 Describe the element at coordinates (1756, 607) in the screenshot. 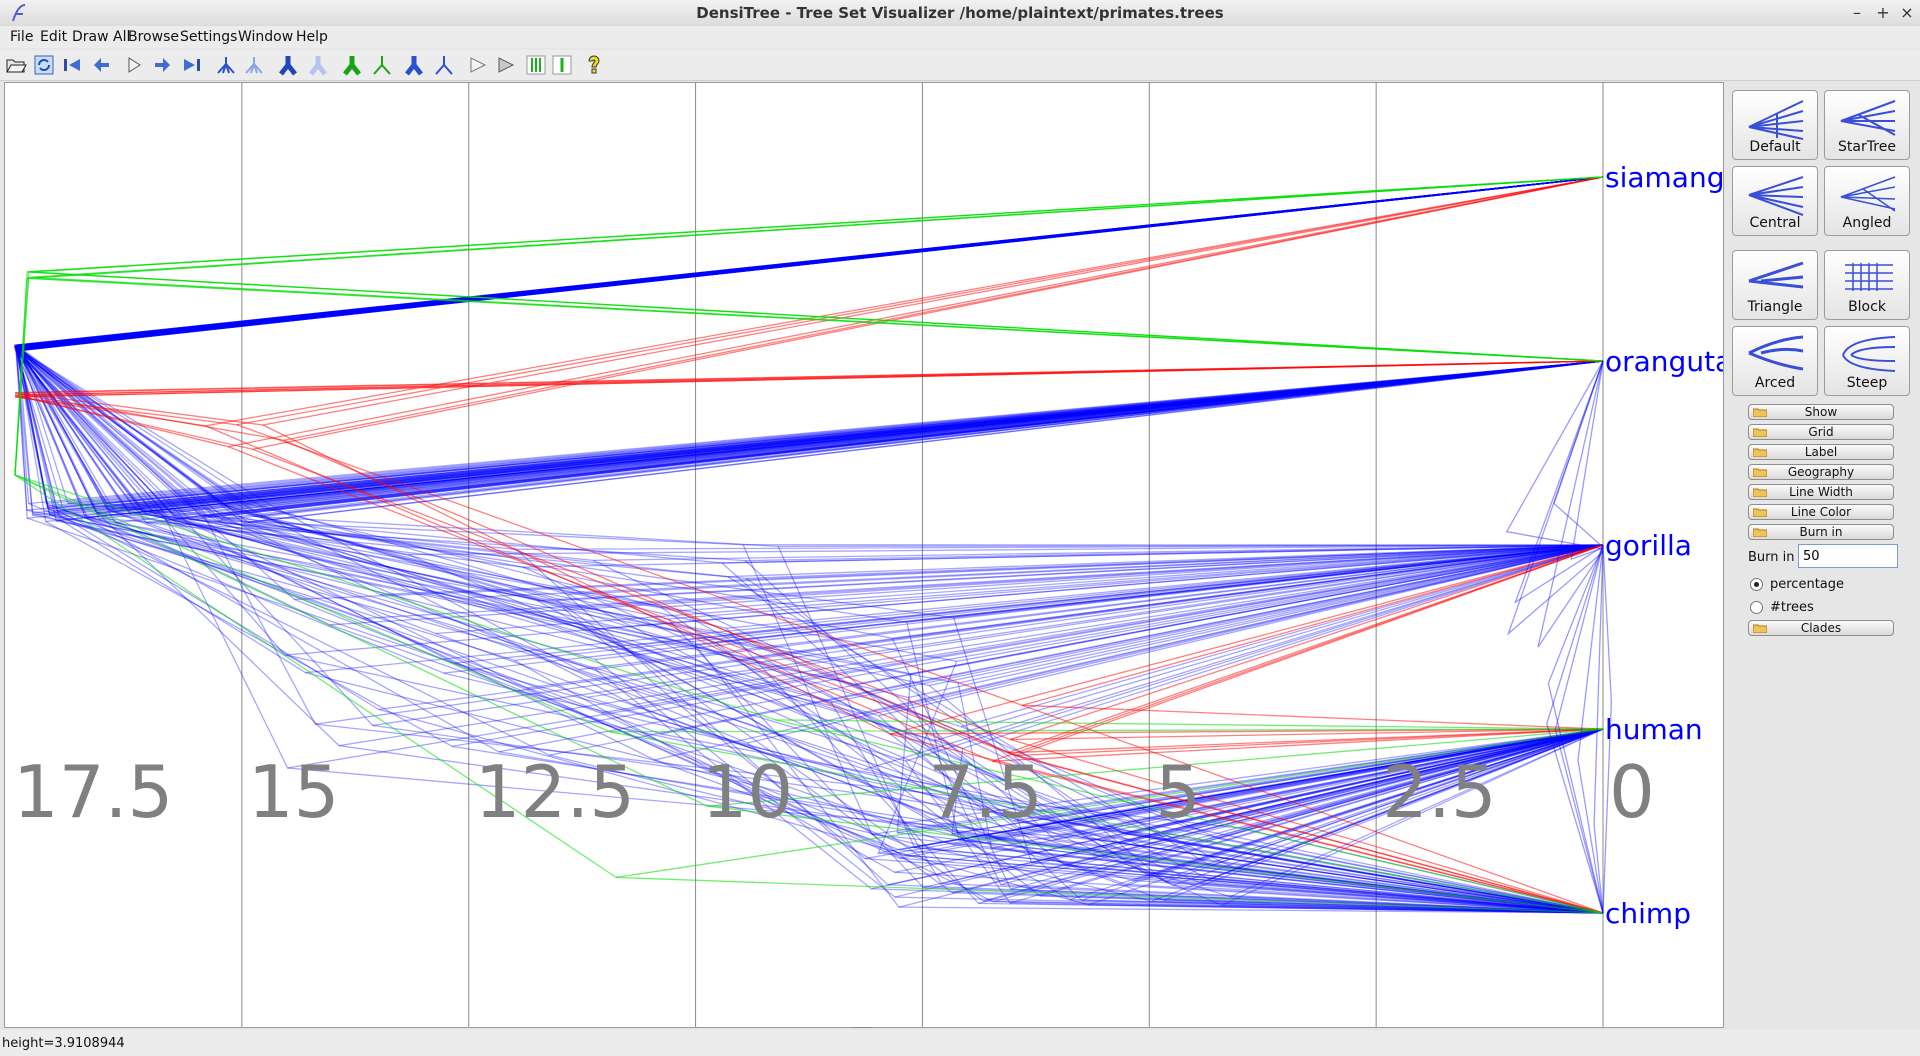

I see `trees-radio` at that location.